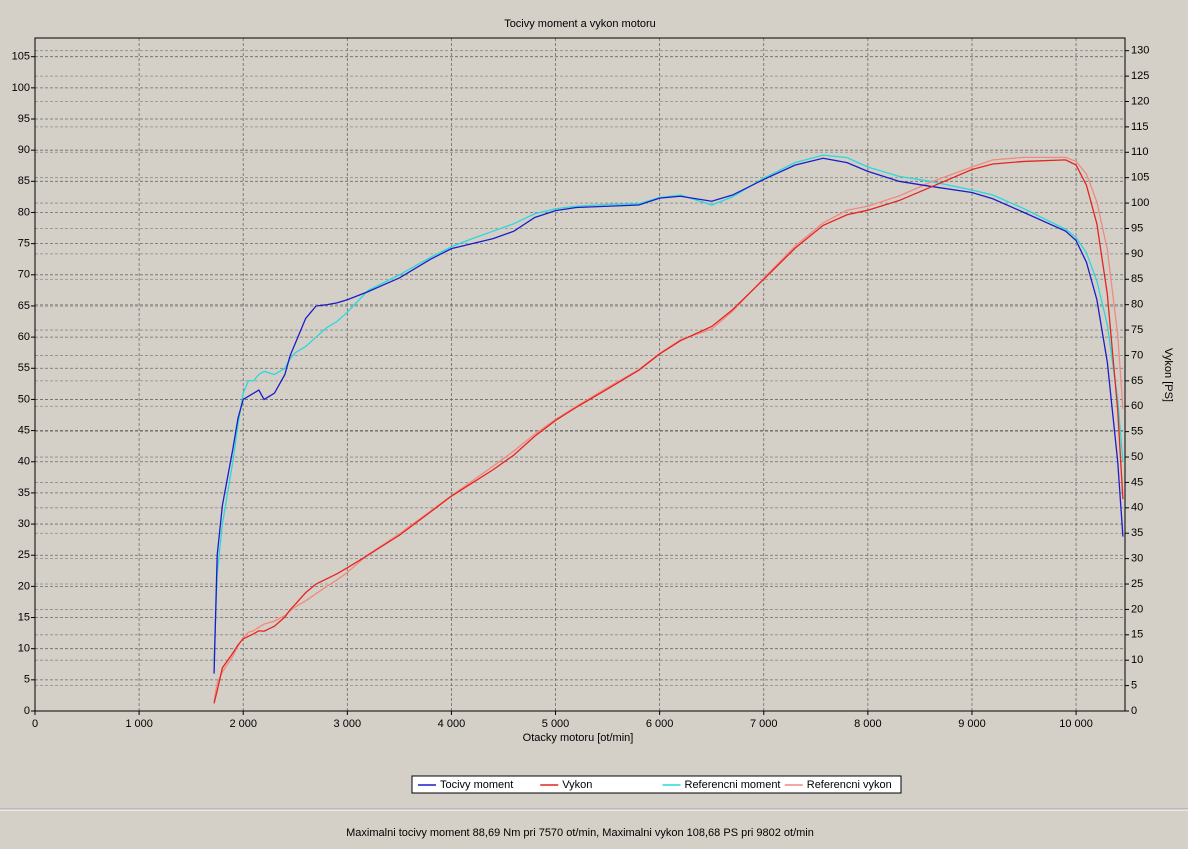 The height and width of the screenshot is (849, 1188). What do you see at coordinates (24, 462) in the screenshot?
I see `y-tick-label: 40` at bounding box center [24, 462].